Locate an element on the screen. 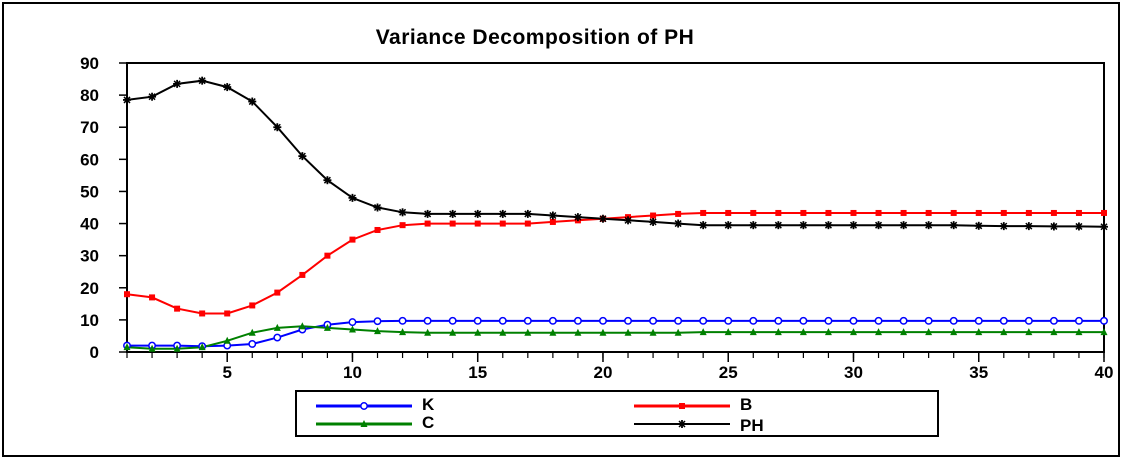  legend-label-k: K is located at coordinates (428, 404).